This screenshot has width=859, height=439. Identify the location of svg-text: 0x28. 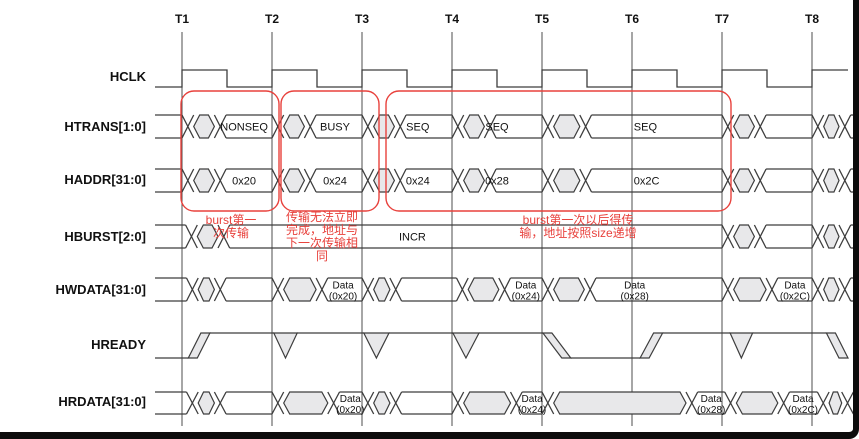
(497, 182).